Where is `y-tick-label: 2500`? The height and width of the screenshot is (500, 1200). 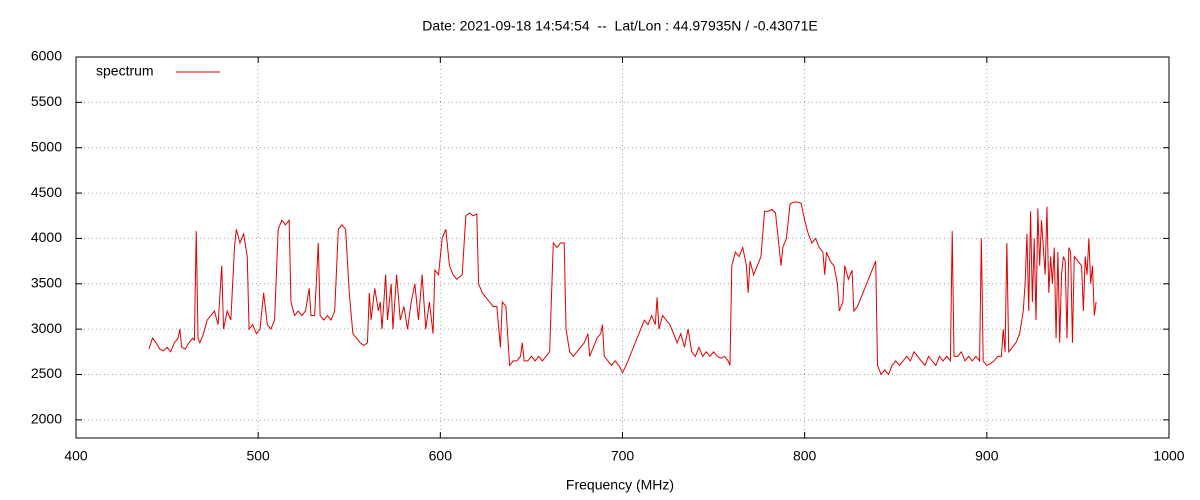 y-tick-label: 2500 is located at coordinates (46, 373).